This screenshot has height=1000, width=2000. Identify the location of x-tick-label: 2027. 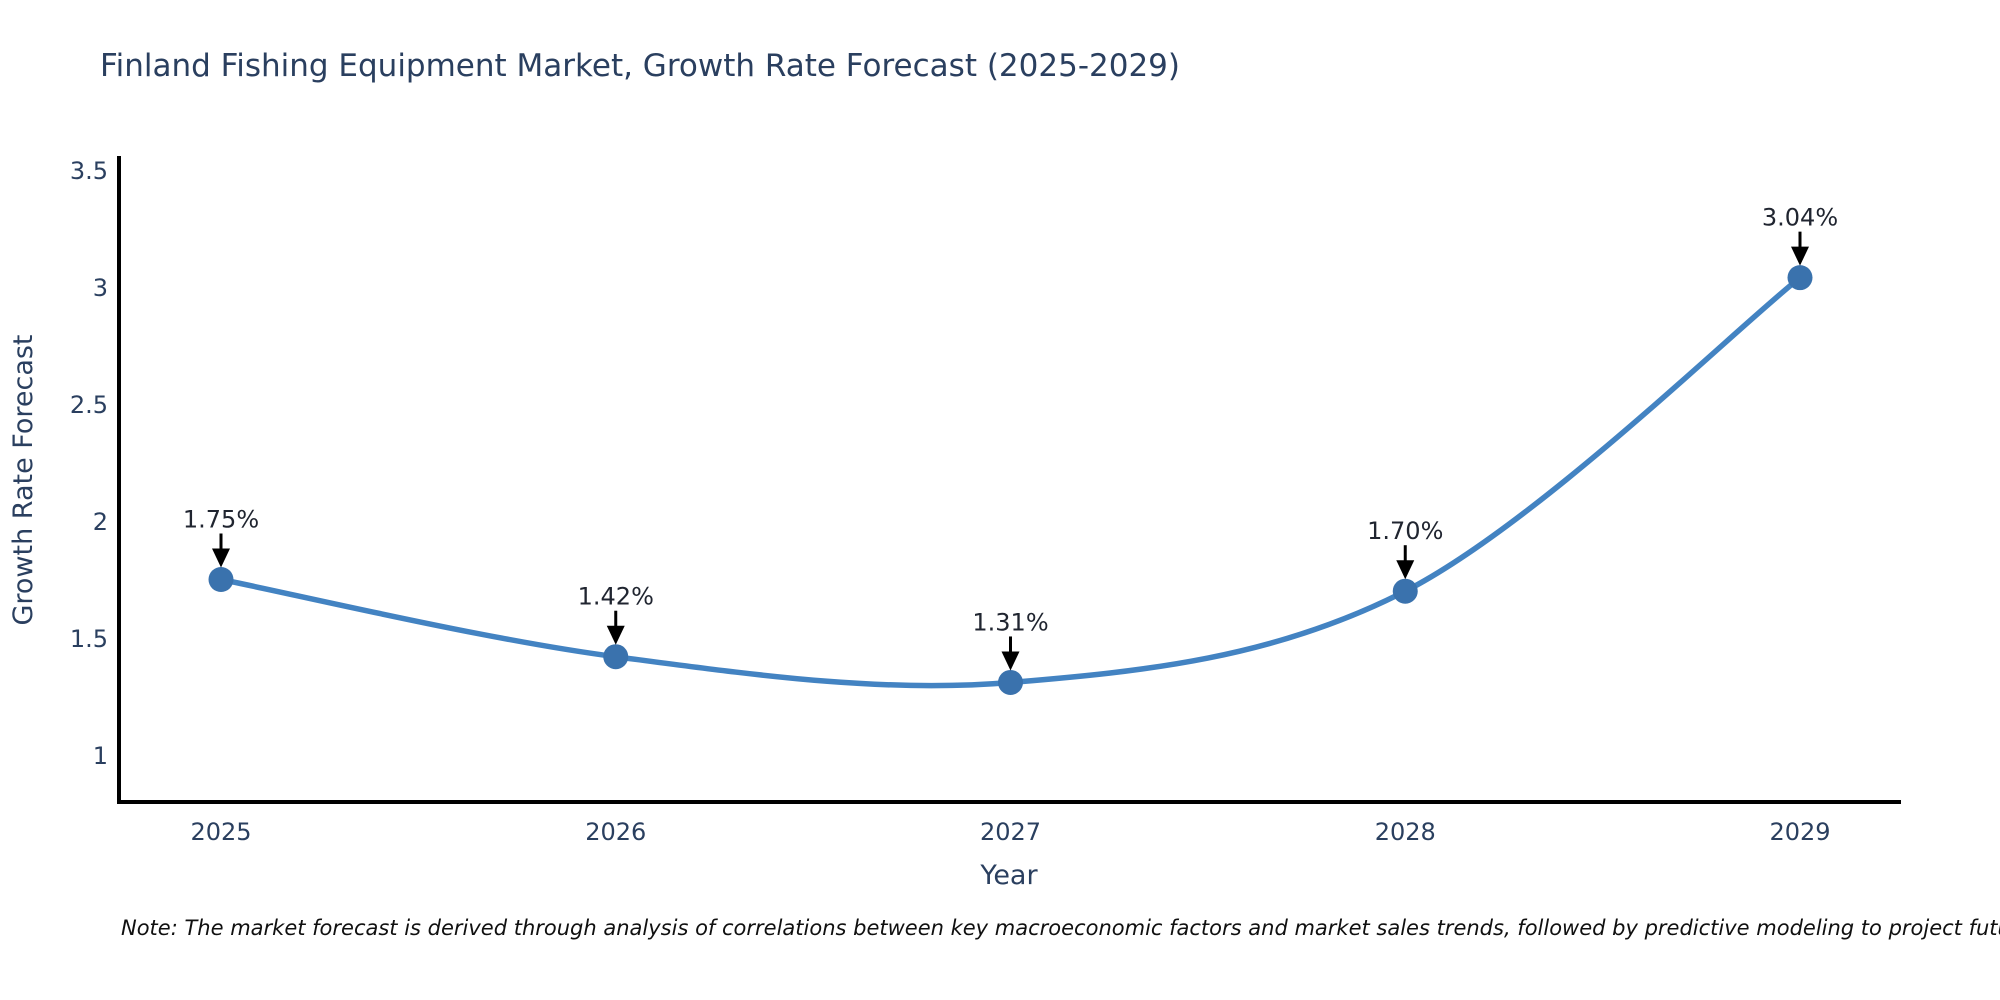
(1010, 832).